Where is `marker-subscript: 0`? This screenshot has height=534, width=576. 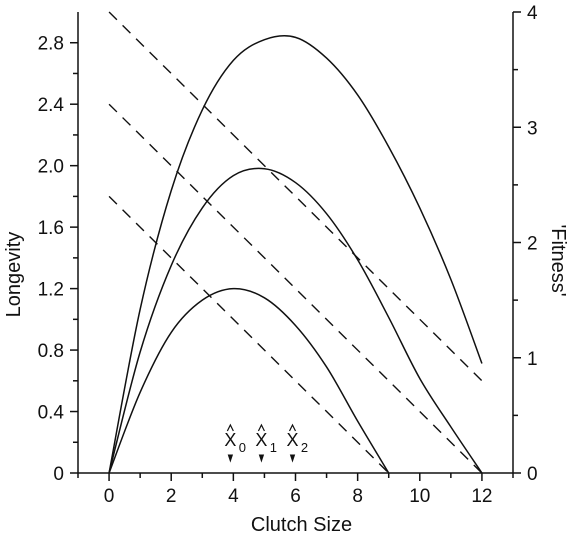
marker-subscript: 0 is located at coordinates (242, 447).